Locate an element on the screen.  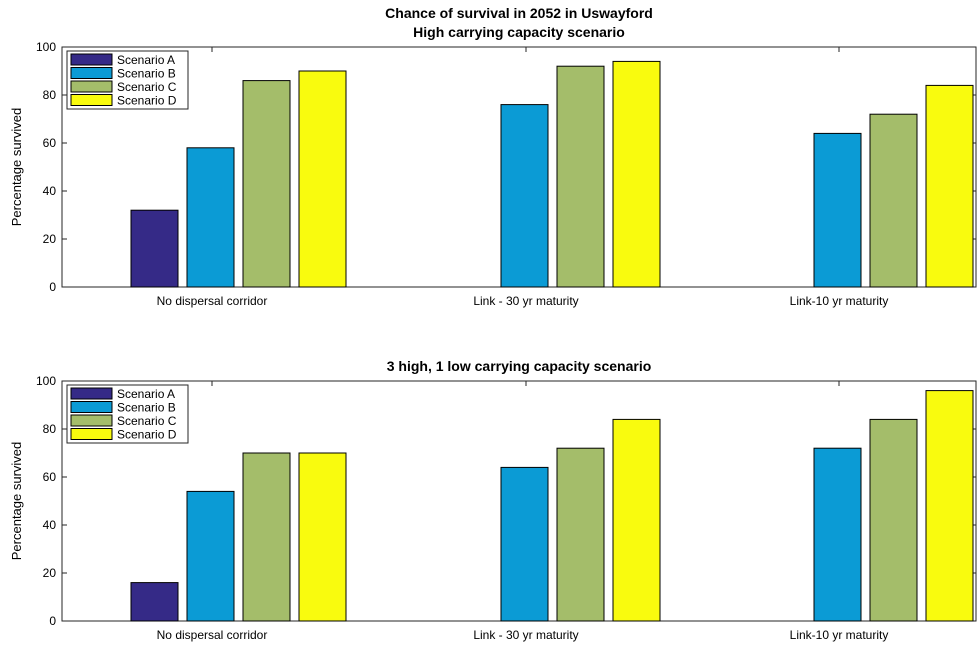
chart-title: Chance of survival in 2052 in Uswayford is located at coordinates (519, 13).